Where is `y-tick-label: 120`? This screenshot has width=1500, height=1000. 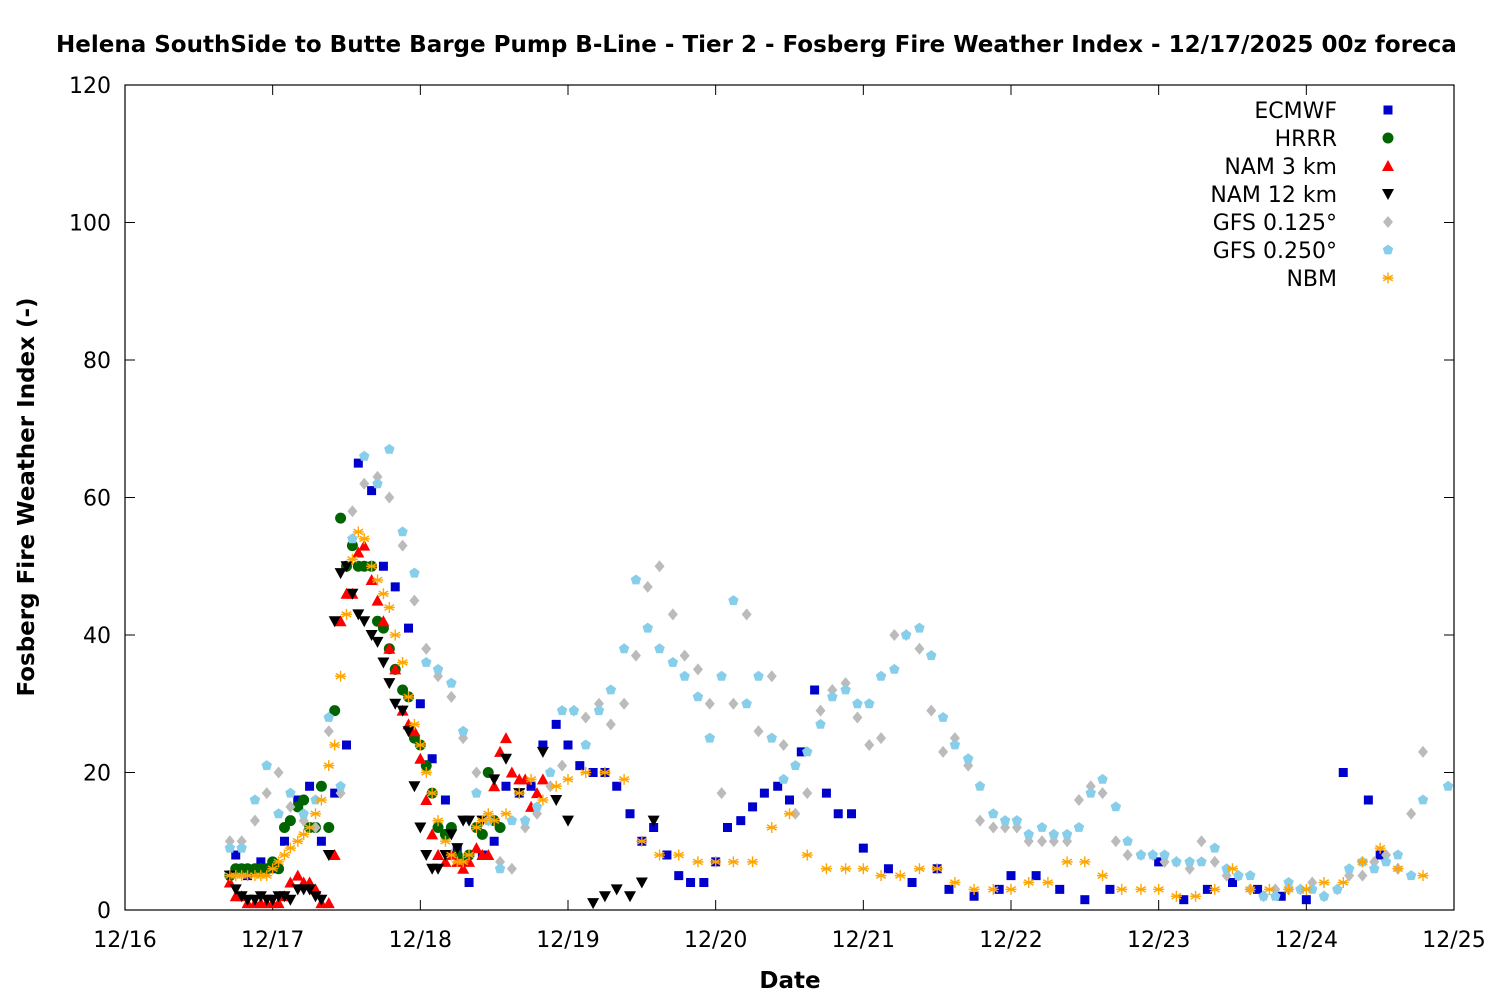
y-tick-label: 120 is located at coordinates (90, 86).